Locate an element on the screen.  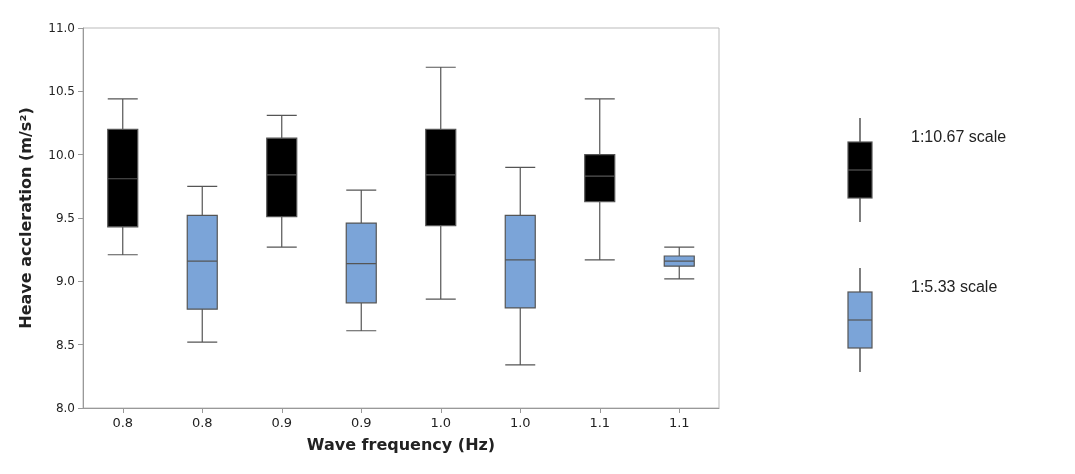
x-axis-title: Wave frequency (Hz) is located at coordinates (401, 444).